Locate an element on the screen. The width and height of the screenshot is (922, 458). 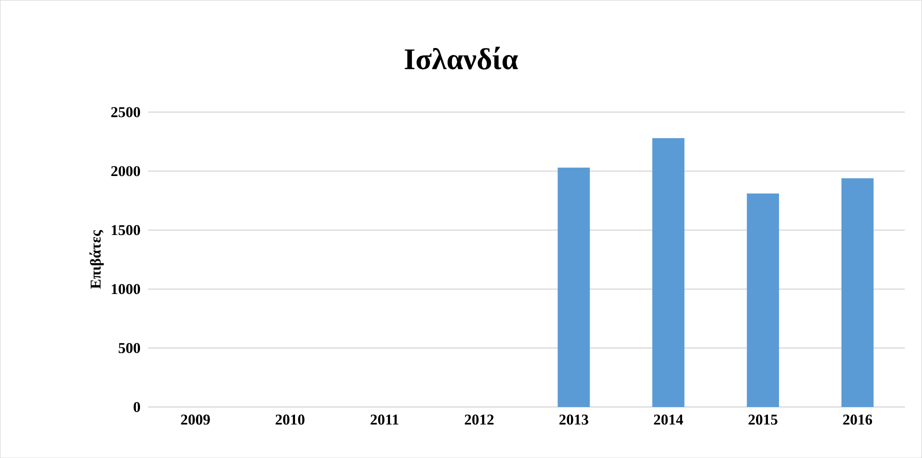
y-tick-label: 1000 is located at coordinates (126, 289).